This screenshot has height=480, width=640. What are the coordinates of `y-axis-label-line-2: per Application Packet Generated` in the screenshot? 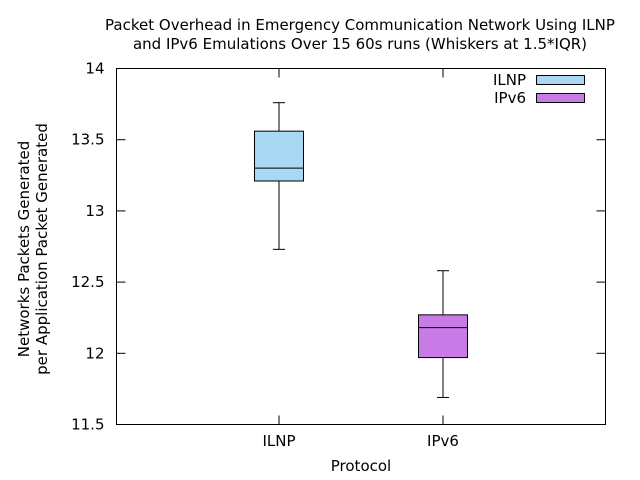 It's located at (42, 249).